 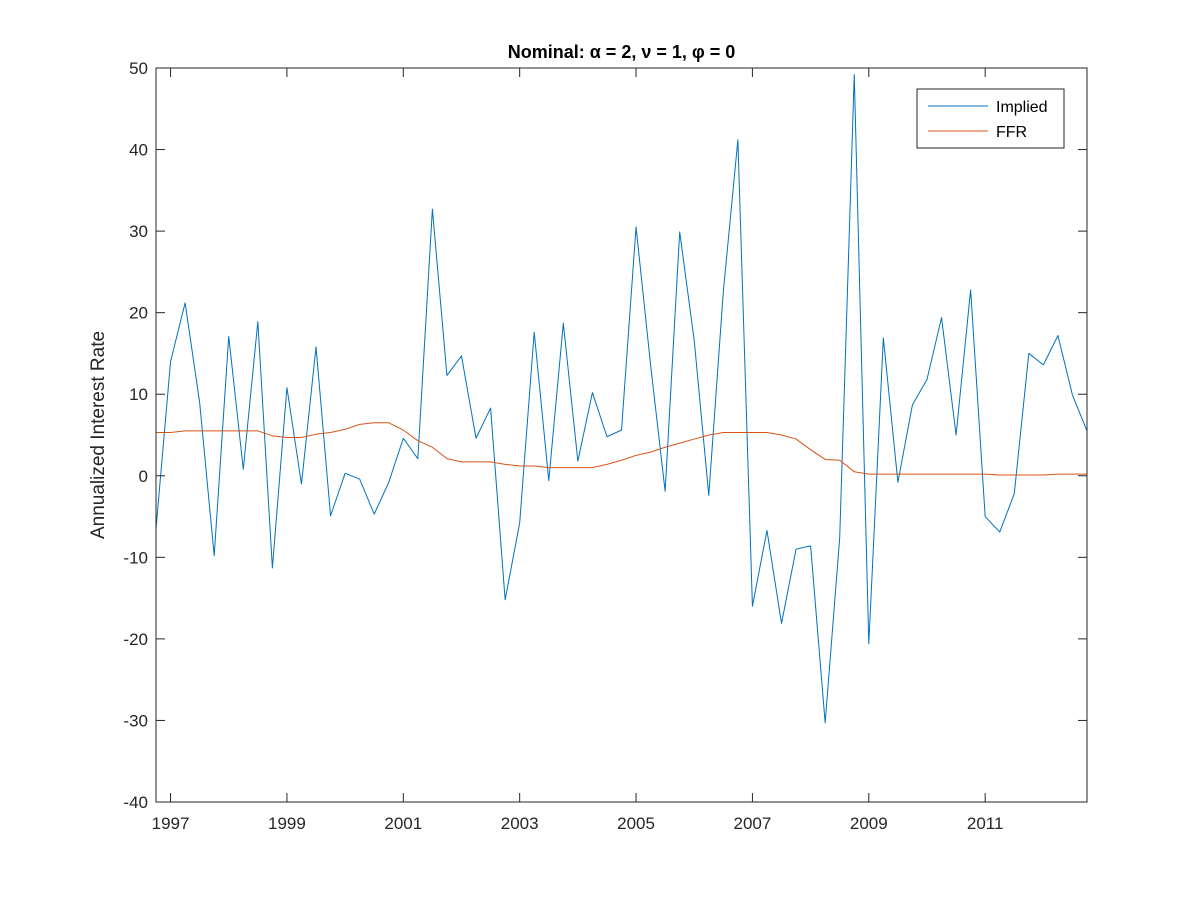 I want to click on series-line-ffr, so click(x=621, y=449).